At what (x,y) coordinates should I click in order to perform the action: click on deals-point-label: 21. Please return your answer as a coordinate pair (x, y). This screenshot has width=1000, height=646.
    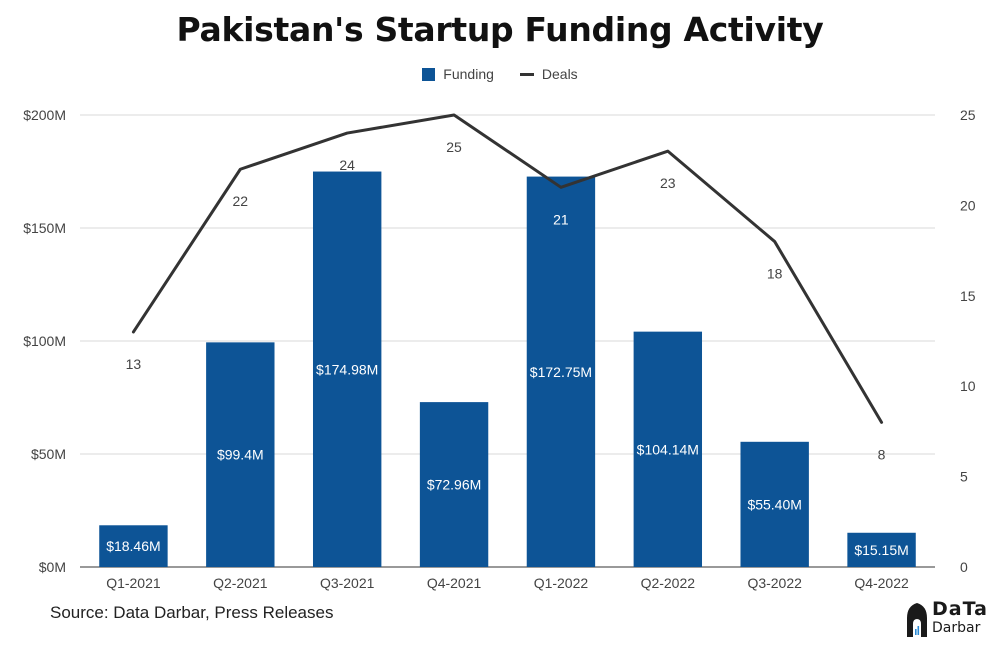
    Looking at the image, I should click on (561, 219).